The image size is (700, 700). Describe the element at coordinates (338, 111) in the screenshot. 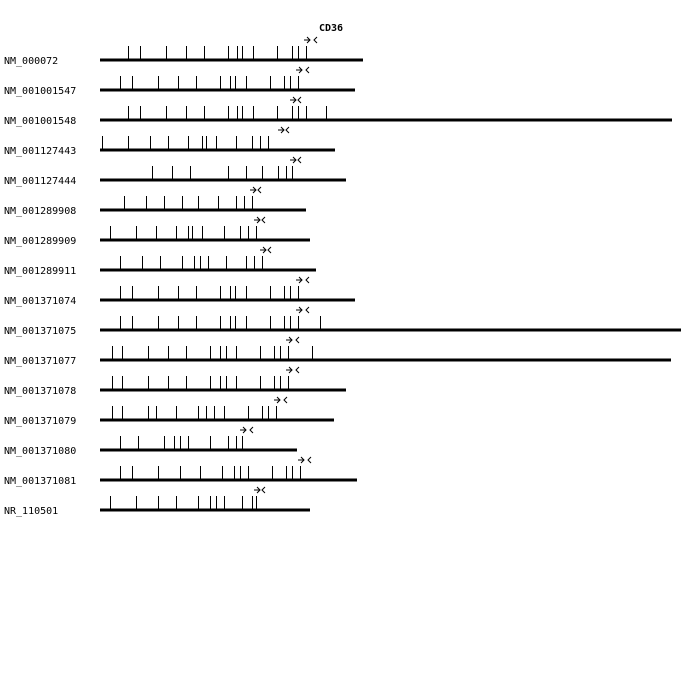

I see `transcript-row: NM_001001548` at that location.